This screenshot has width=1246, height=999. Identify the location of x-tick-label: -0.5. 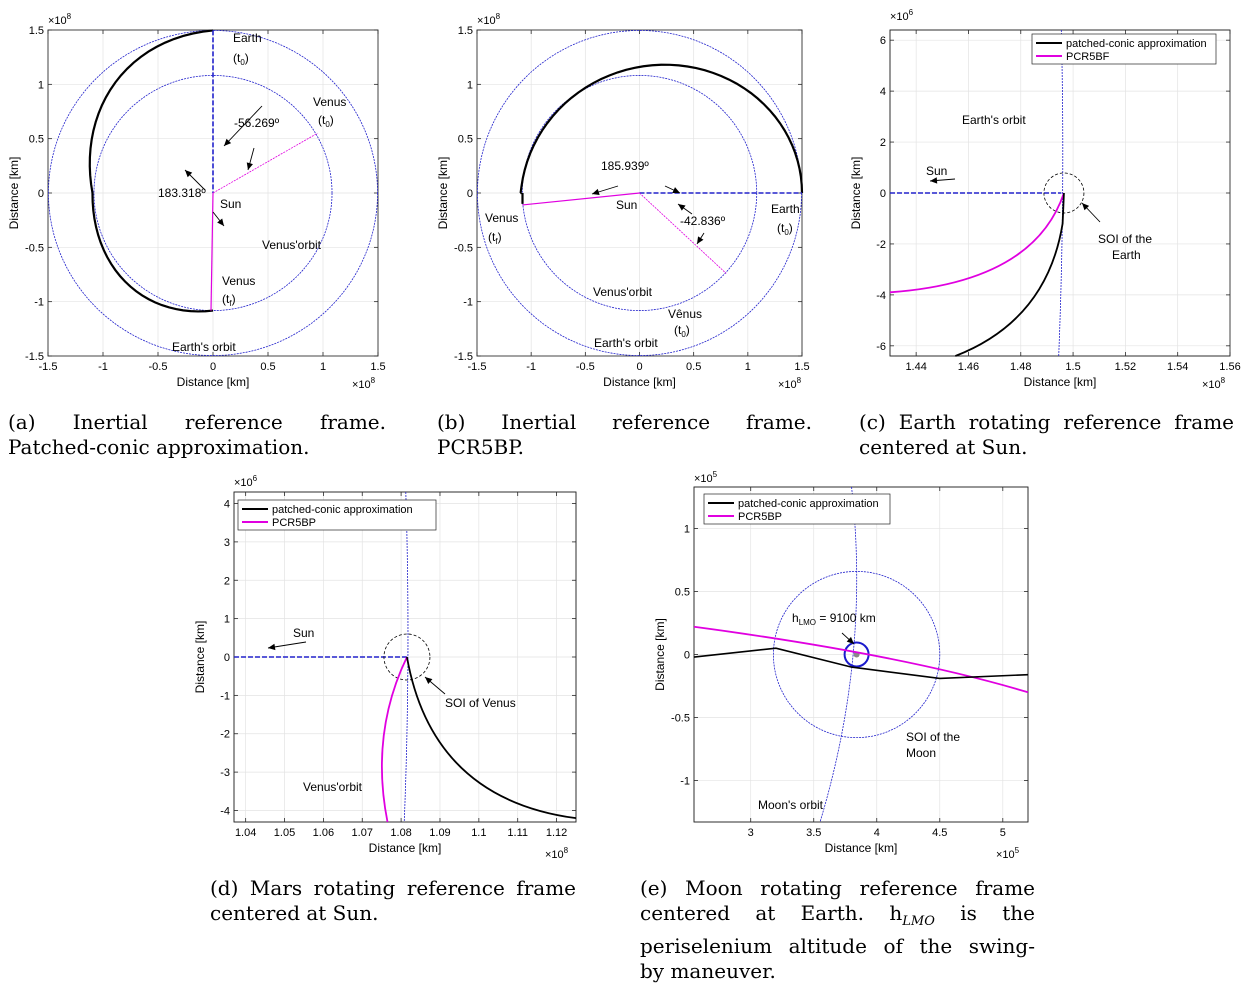
(585, 367).